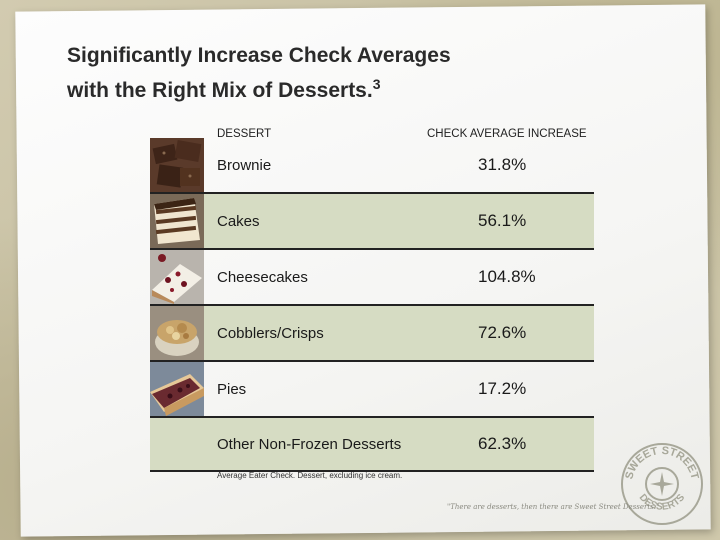  Describe the element at coordinates (177, 165) in the screenshot. I see `brownie-photo` at that location.